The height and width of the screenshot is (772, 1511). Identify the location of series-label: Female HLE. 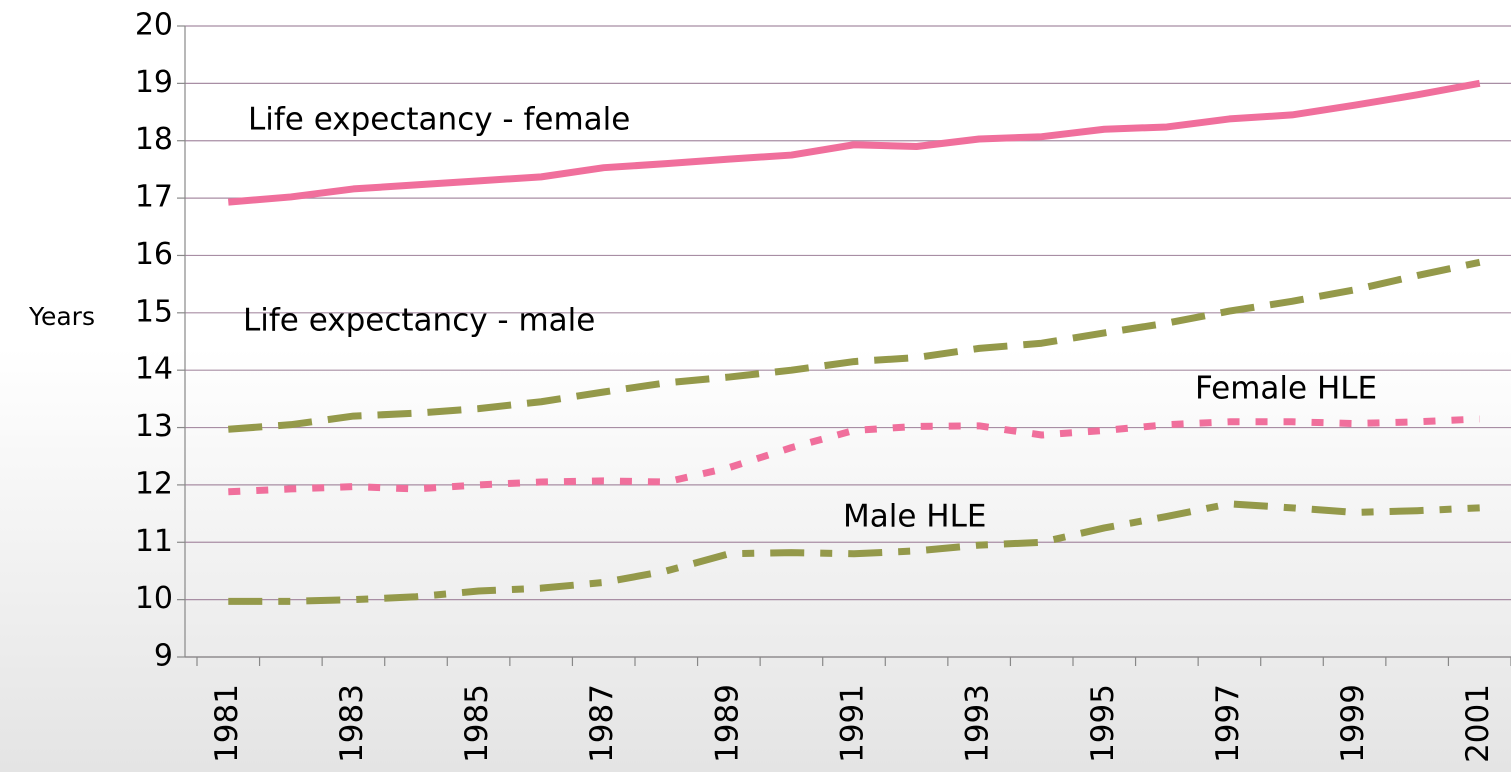
(1286, 389).